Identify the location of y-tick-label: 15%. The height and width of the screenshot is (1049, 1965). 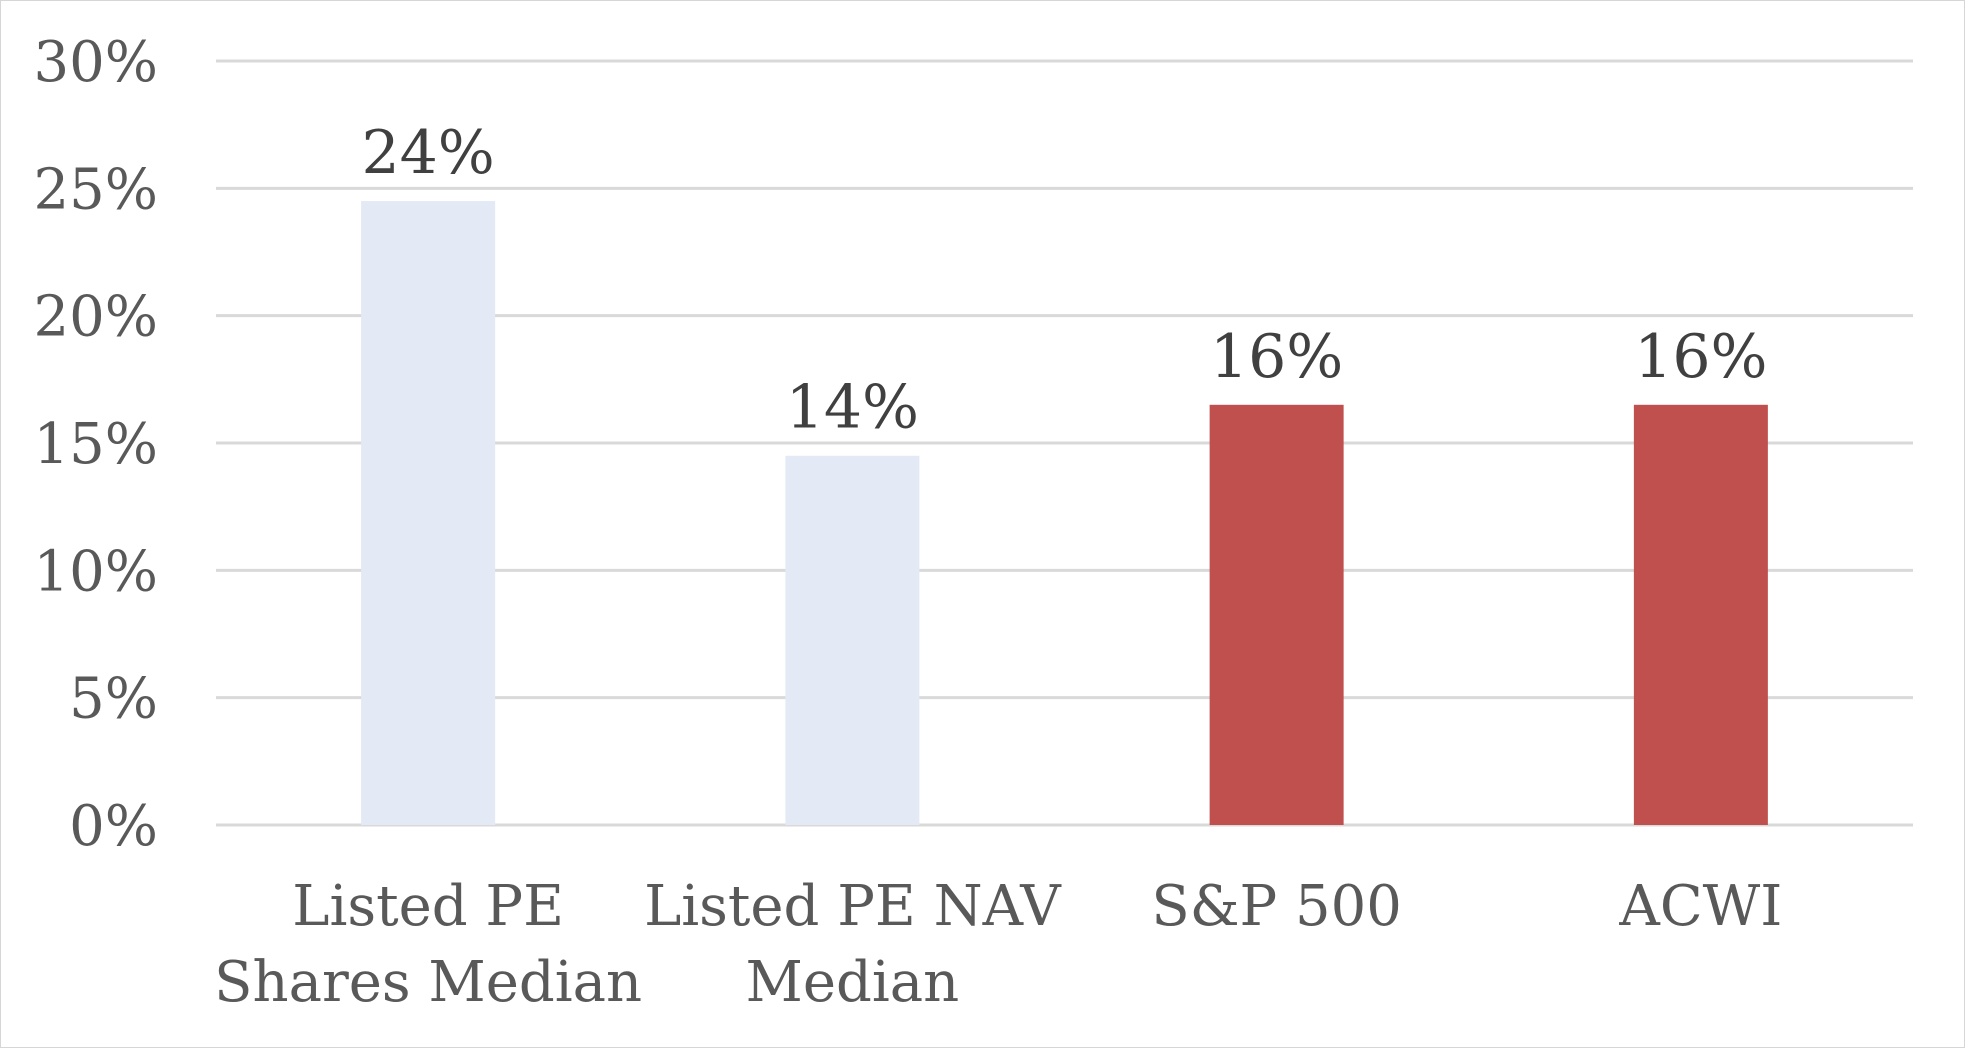
(96, 444).